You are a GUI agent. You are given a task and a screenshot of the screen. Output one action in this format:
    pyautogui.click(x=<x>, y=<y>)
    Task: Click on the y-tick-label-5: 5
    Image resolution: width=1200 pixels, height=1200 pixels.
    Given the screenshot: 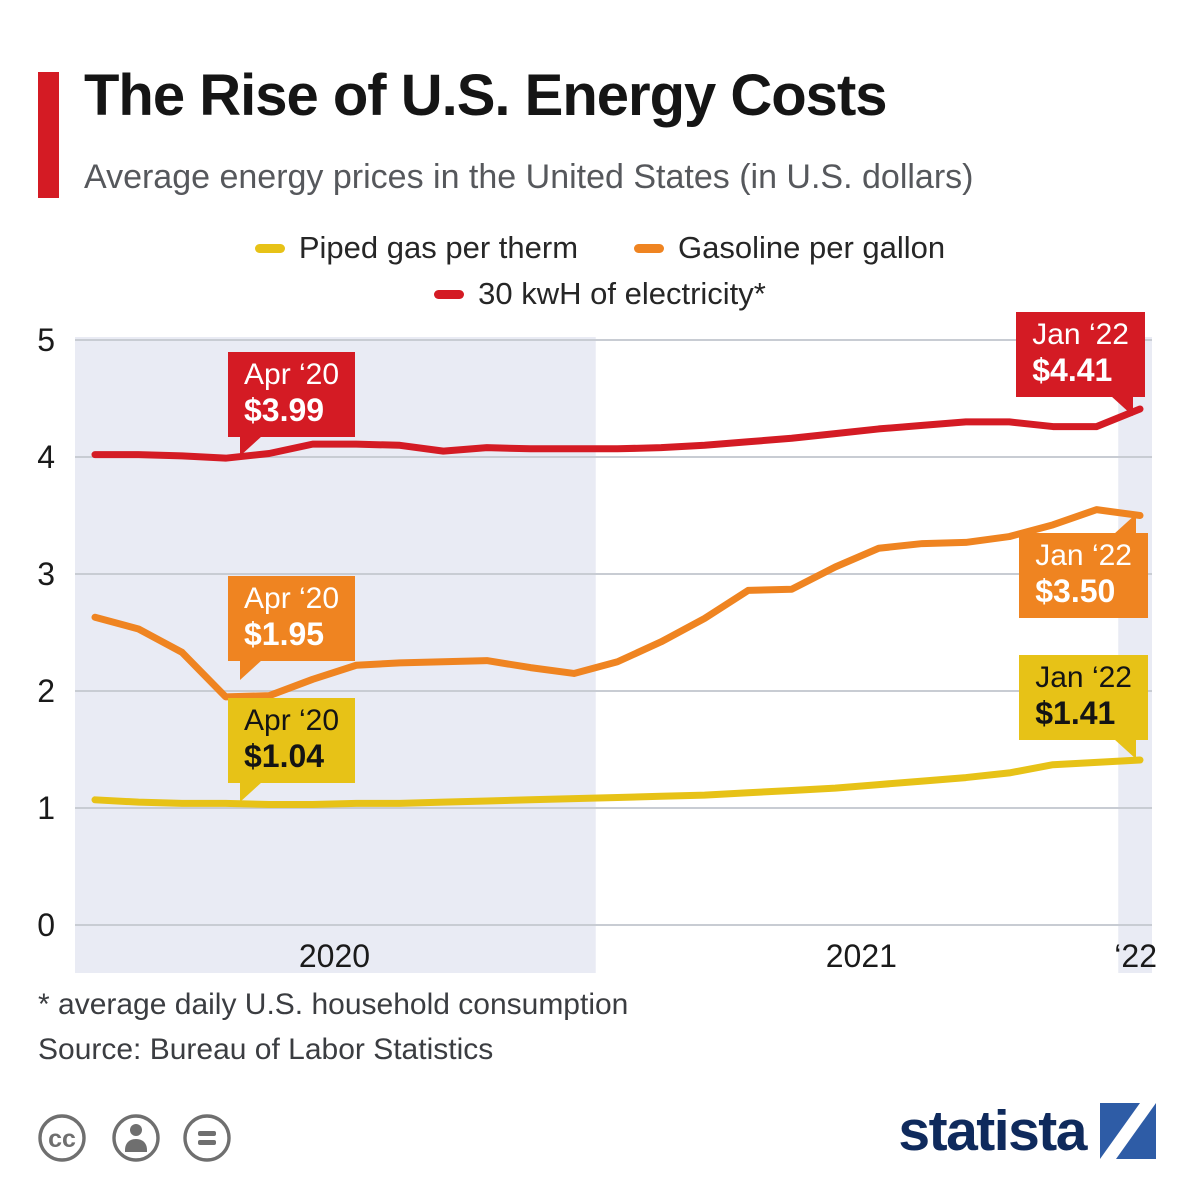 What is the action you would take?
    pyautogui.click(x=46, y=341)
    